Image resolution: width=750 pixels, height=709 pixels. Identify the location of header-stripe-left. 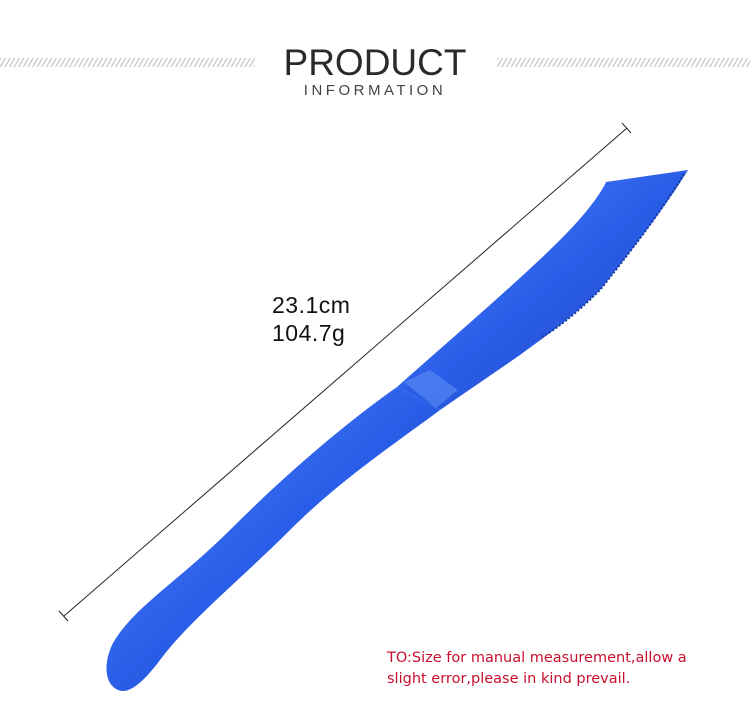
(127, 62).